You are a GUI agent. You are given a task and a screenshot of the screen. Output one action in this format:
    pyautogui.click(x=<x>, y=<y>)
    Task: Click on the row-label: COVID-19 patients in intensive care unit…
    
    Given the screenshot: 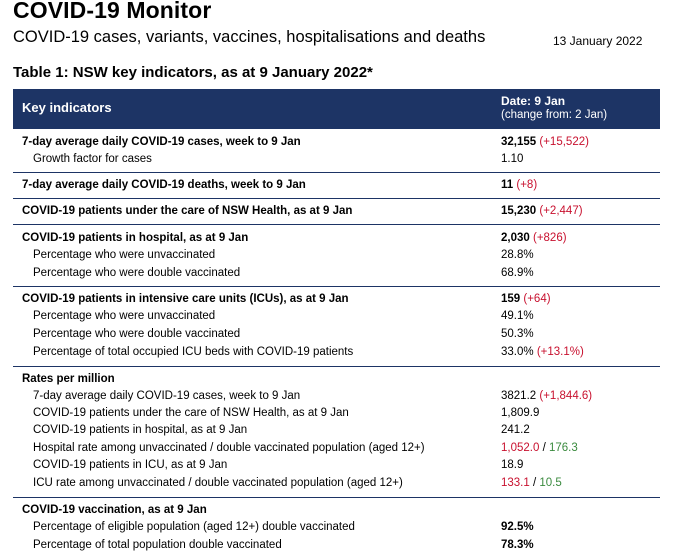 What is the action you would take?
    pyautogui.click(x=185, y=299)
    